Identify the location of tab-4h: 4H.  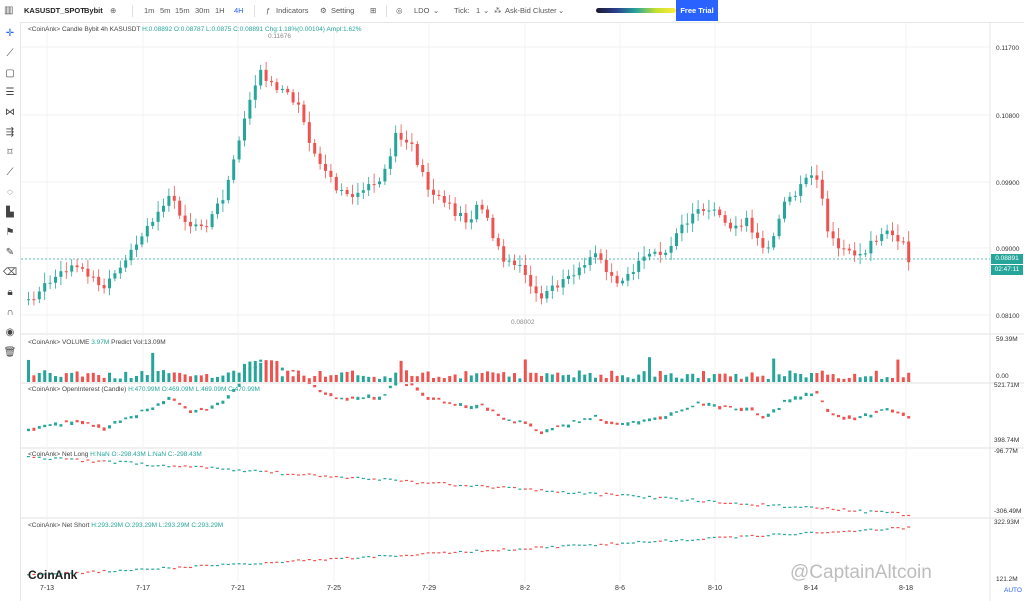
(239, 10).